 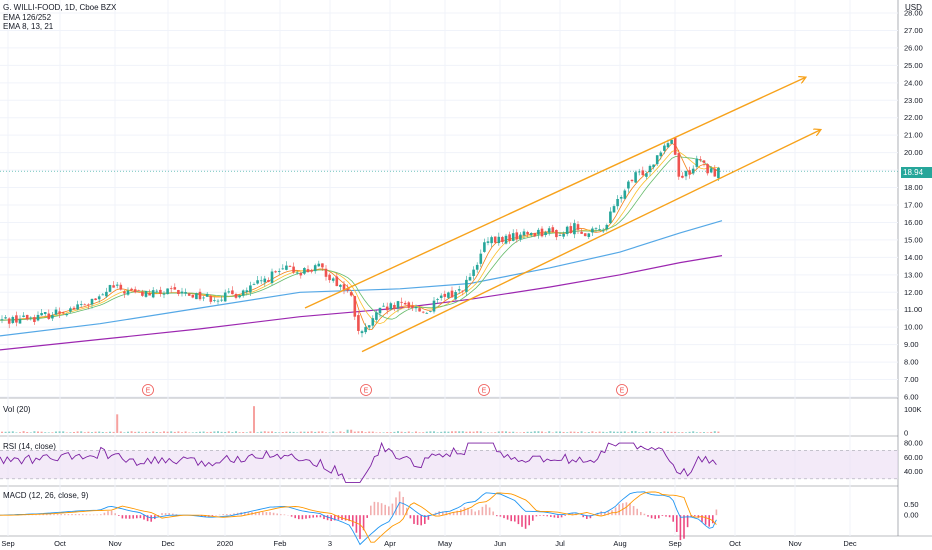 I want to click on time-tick-label: Jun, so click(x=500, y=543).